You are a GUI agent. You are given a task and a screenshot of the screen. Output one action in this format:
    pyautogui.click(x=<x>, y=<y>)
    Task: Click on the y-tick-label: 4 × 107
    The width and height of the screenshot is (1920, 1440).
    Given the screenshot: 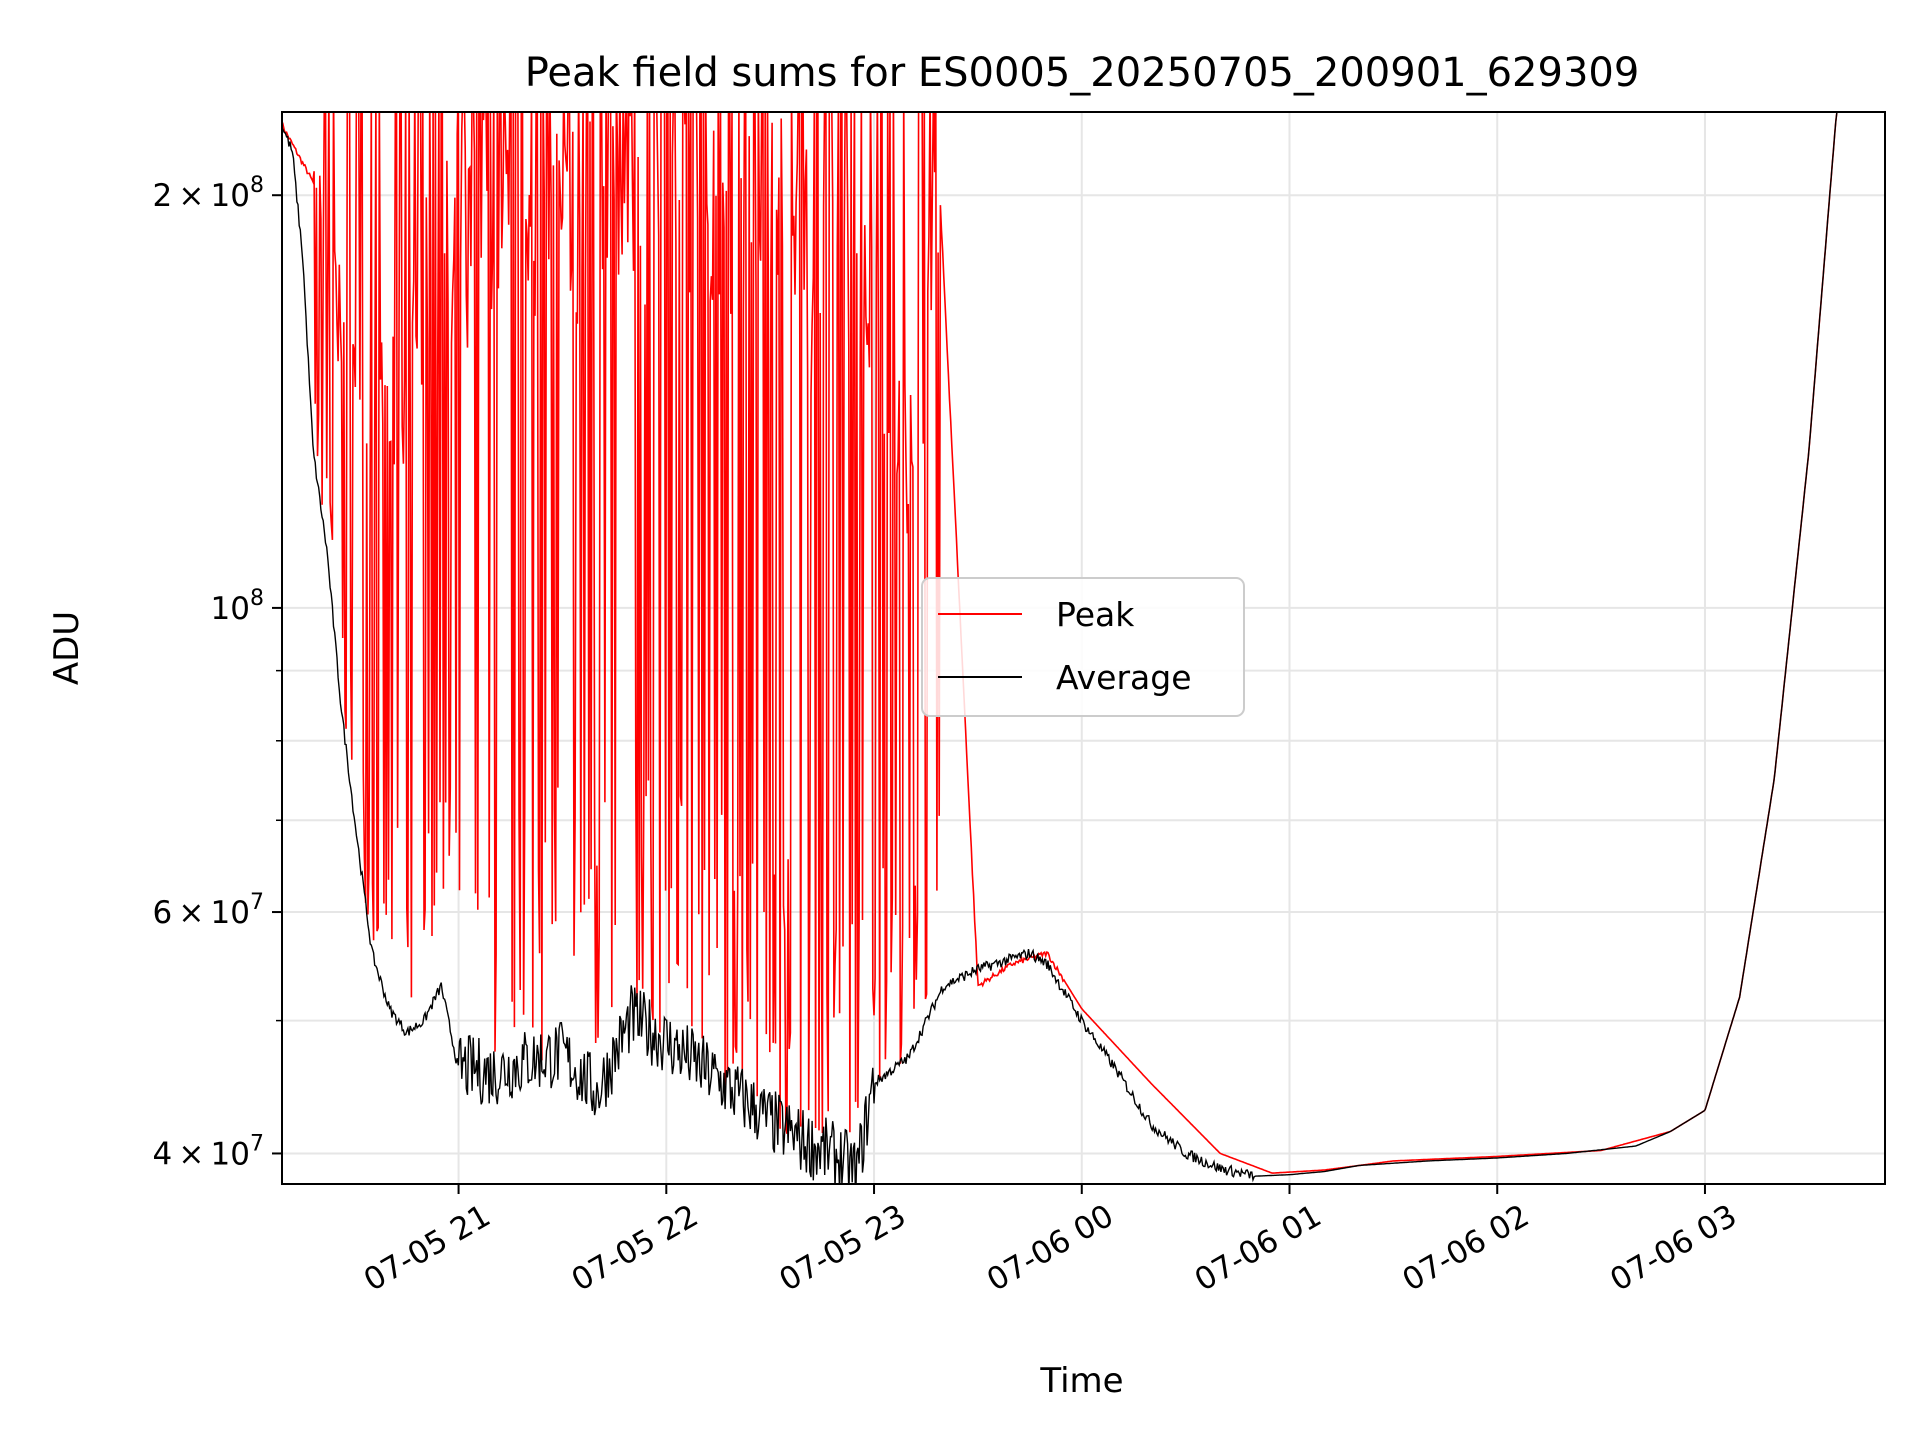 What is the action you would take?
    pyautogui.click(x=208, y=1151)
    